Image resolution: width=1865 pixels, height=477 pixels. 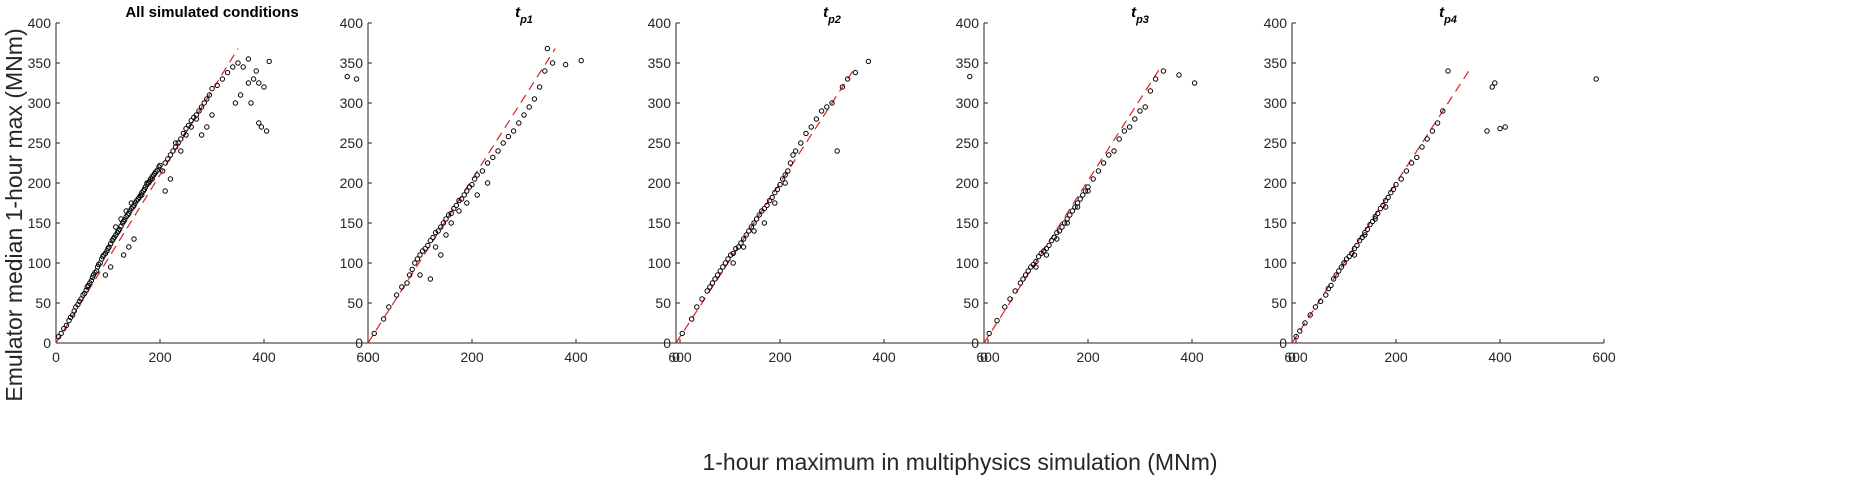 What do you see at coordinates (1604, 357) in the screenshot?
I see `x-tick-label: 600` at bounding box center [1604, 357].